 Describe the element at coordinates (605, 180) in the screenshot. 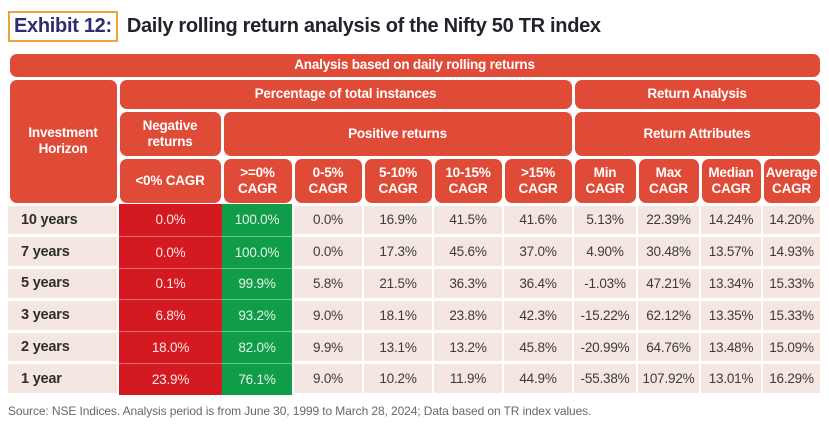

I see `column-header-min-cagr: Min CAGR` at that location.